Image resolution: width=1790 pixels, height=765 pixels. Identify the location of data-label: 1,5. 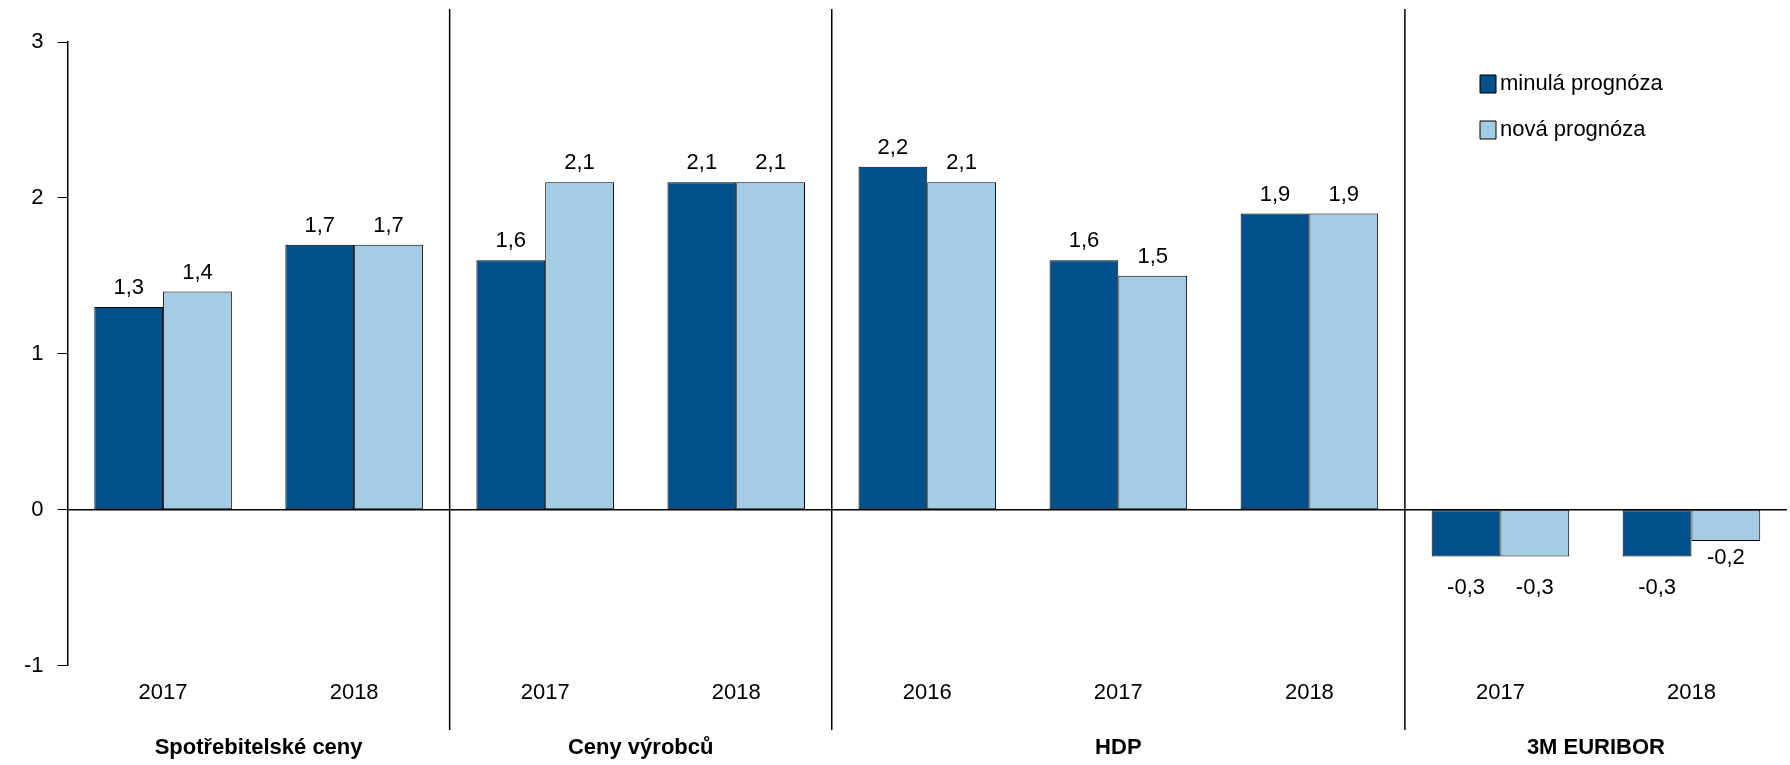
(1153, 255).